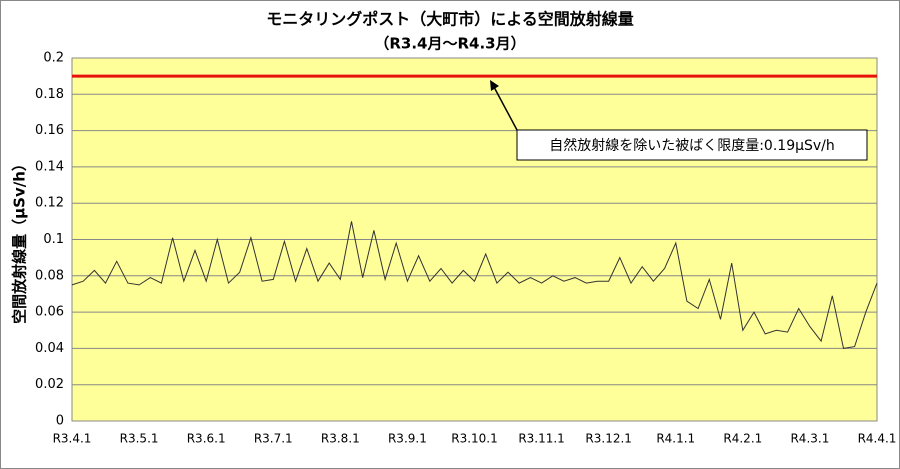 The height and width of the screenshot is (469, 900). I want to click on y-tick-label: 0.16, so click(49, 130).